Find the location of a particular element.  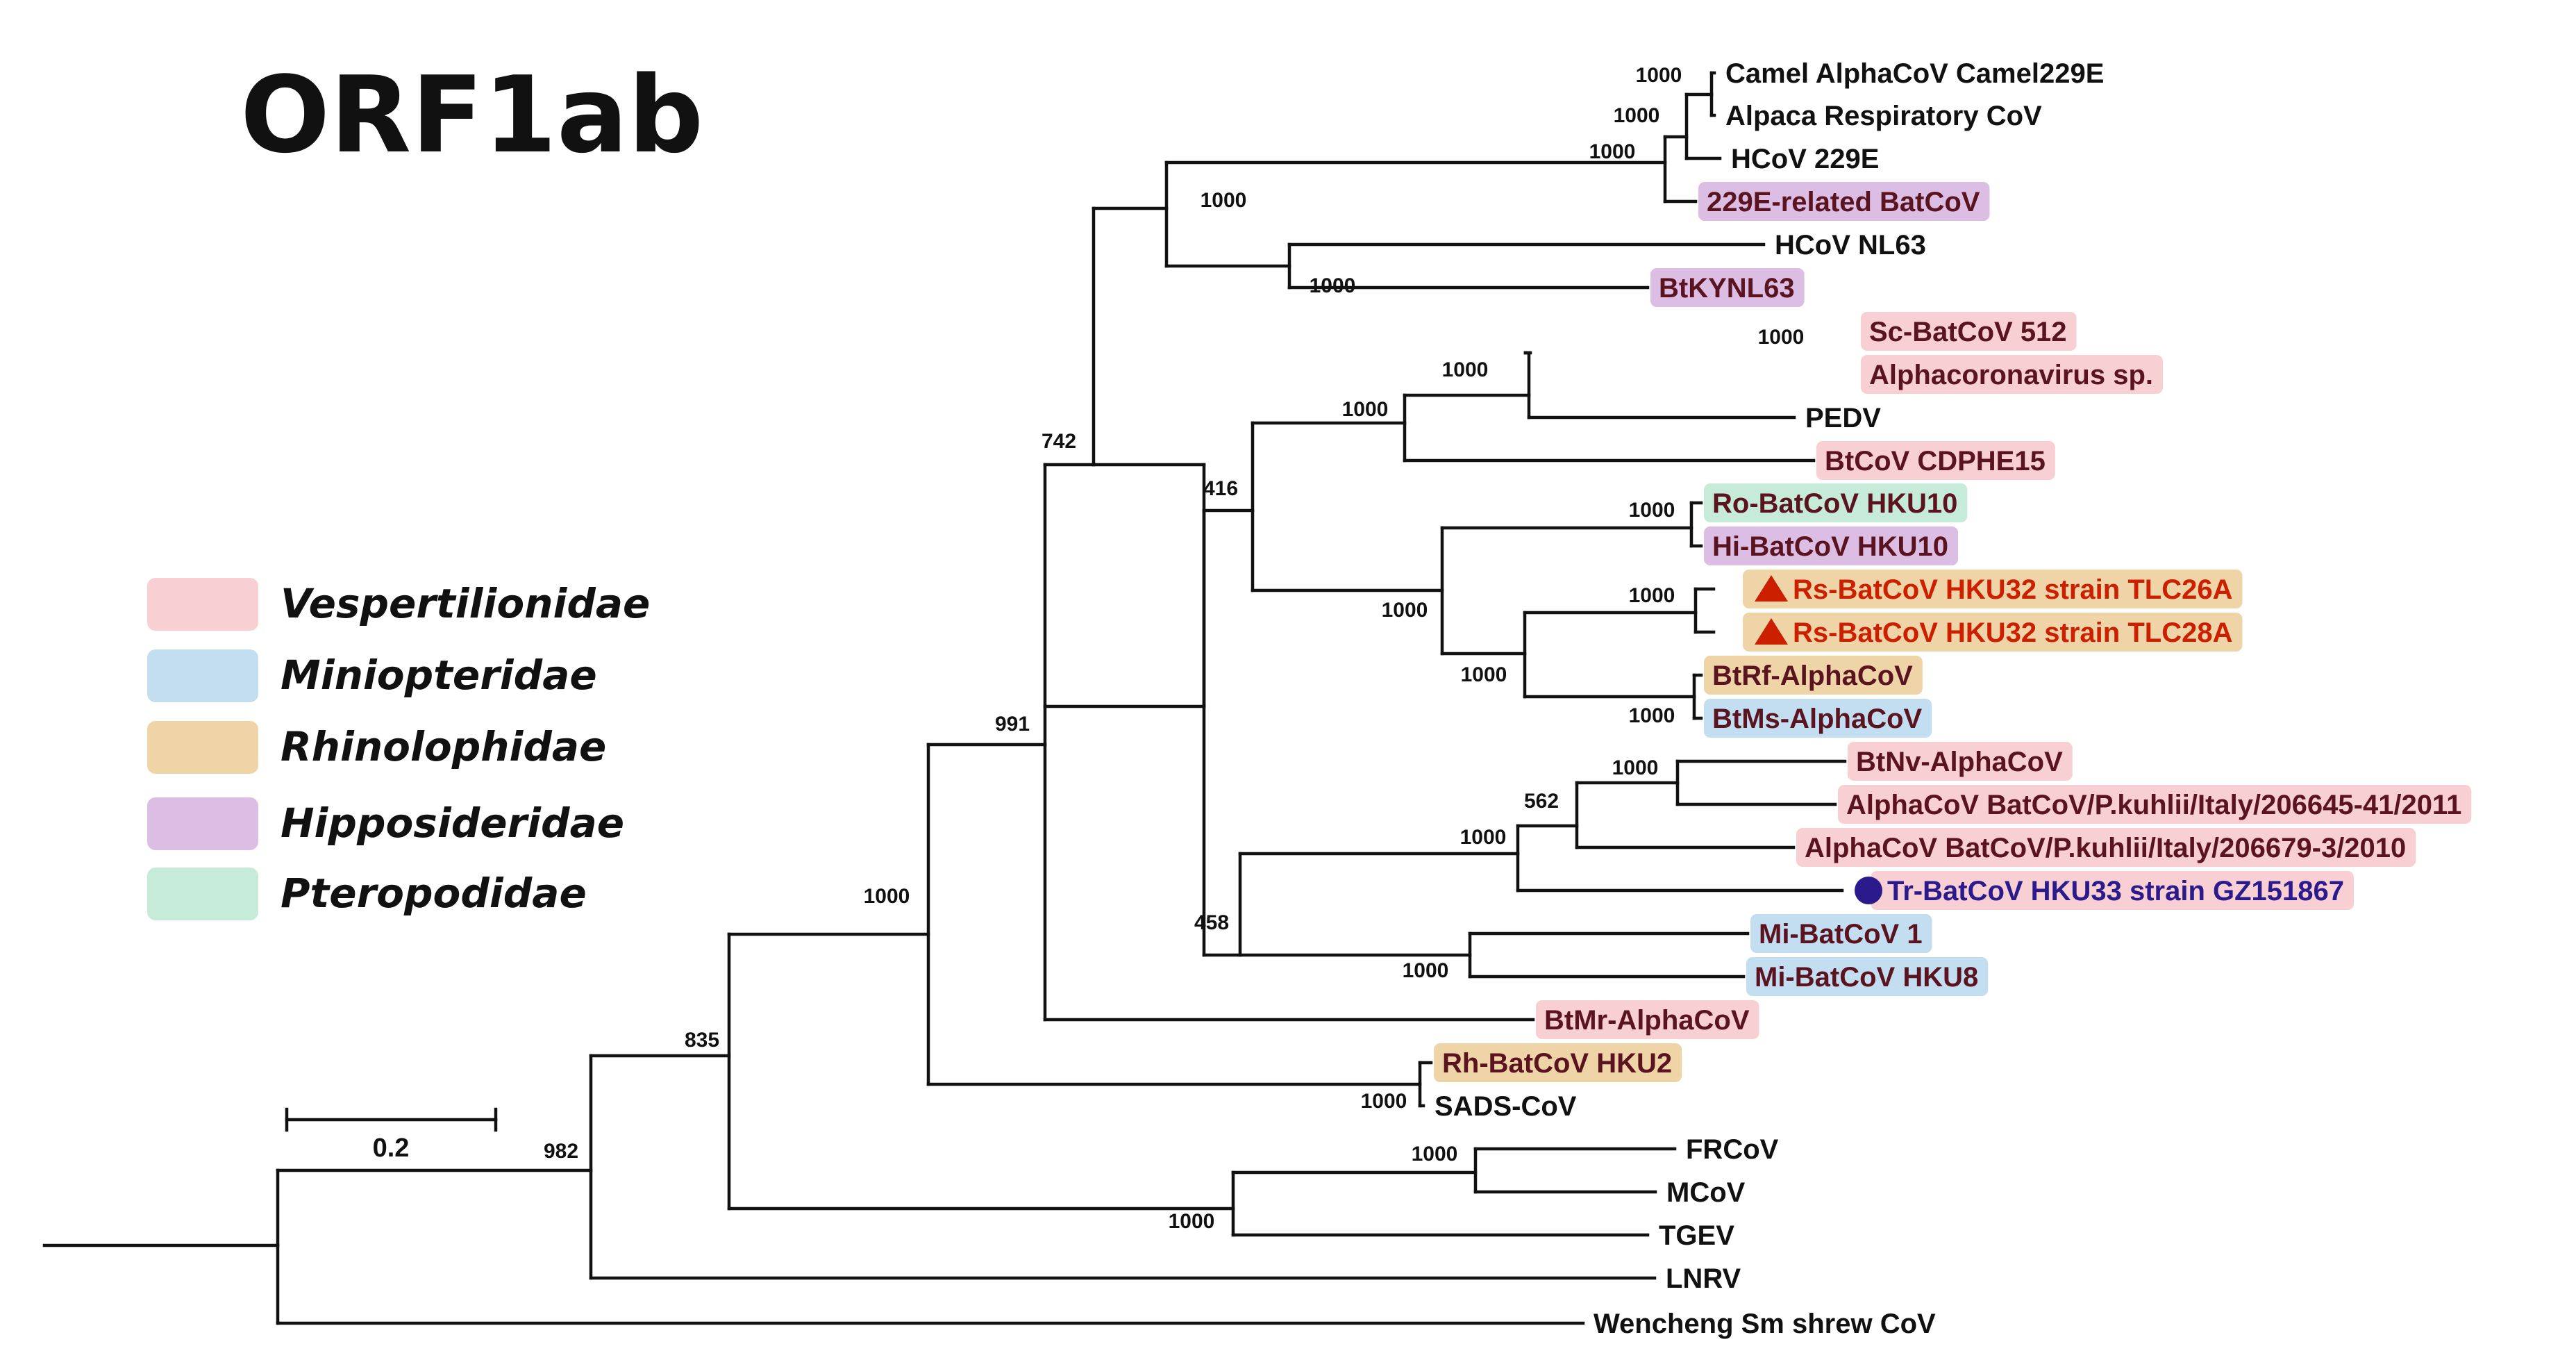

bootstrap-value: 562 is located at coordinates (1541, 801).